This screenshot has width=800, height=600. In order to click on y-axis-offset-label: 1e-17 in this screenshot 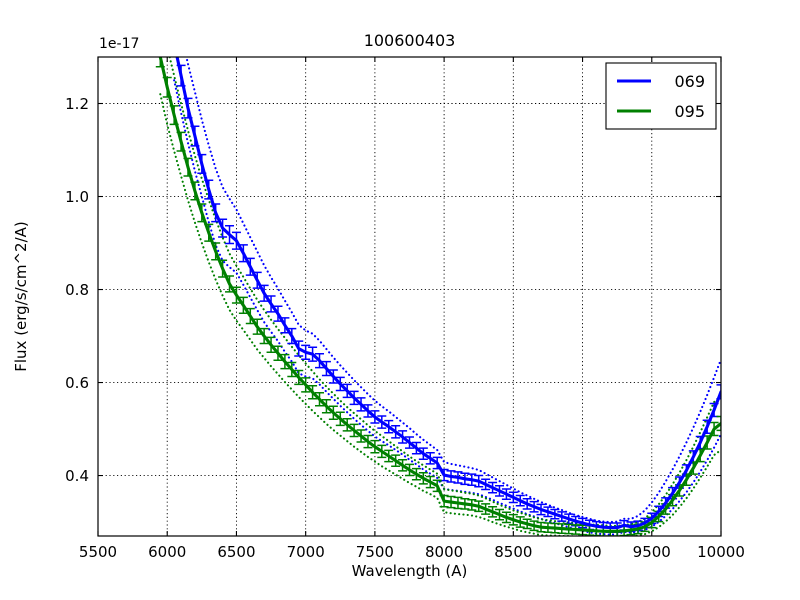, I will do `click(119, 44)`.